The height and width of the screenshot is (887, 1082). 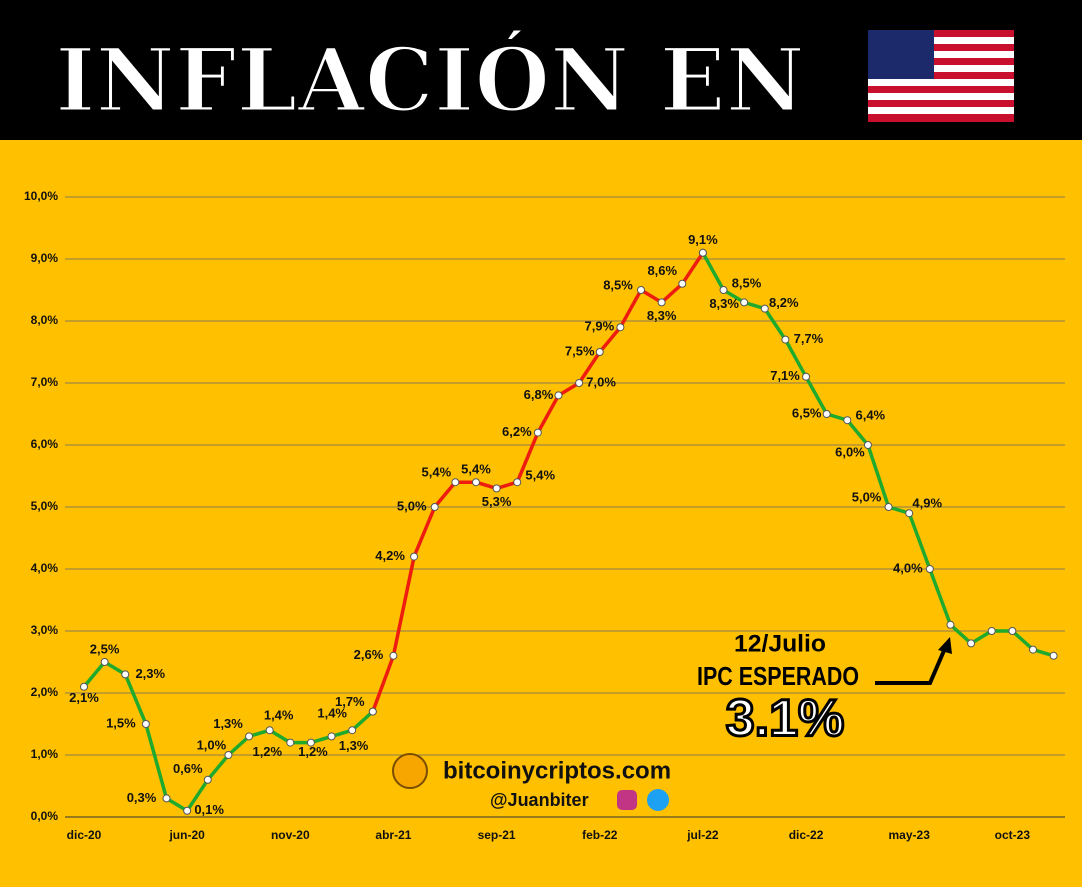 I want to click on y-tick-label: 5,0%, so click(x=45, y=506).